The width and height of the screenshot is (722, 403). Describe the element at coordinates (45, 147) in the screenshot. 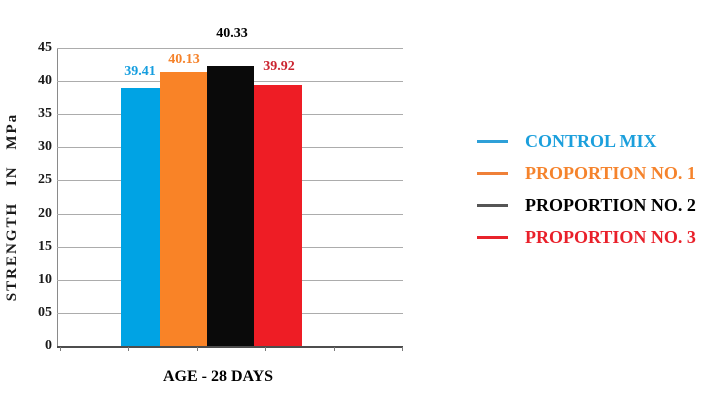

I see `y-tick-label-30: 30` at that location.